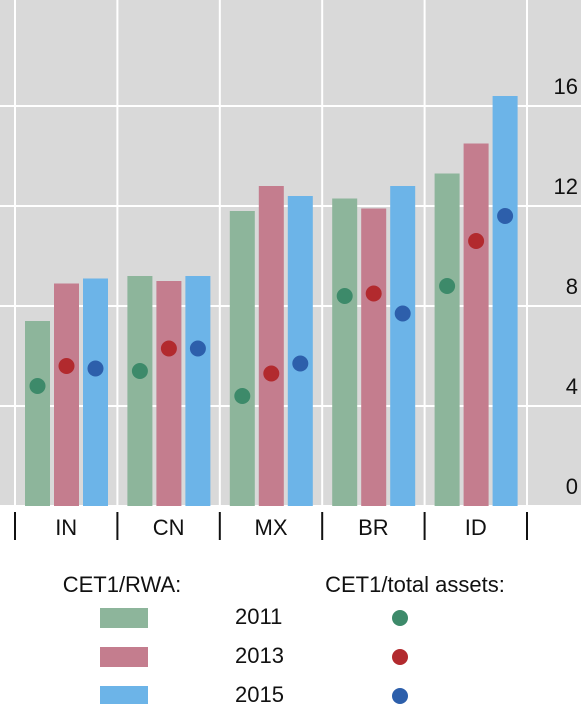 Image resolution: width=581 pixels, height=704 pixels. What do you see at coordinates (415, 584) in the screenshot?
I see `legend-title: CET1/total assets:` at bounding box center [415, 584].